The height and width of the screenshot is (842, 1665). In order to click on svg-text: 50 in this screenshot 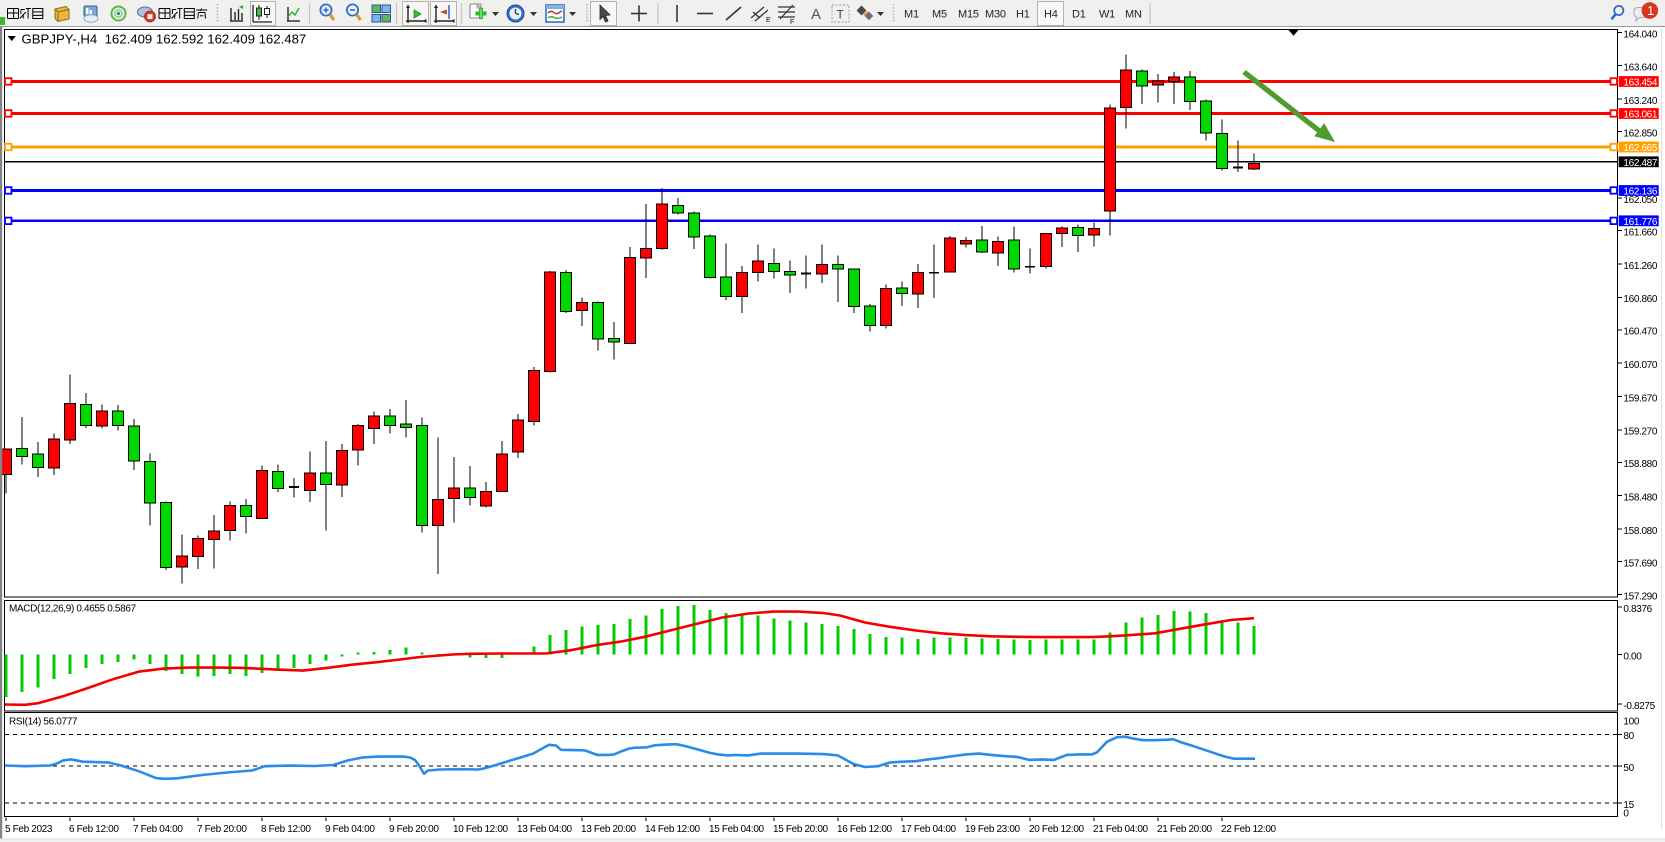, I will do `click(1628, 768)`.